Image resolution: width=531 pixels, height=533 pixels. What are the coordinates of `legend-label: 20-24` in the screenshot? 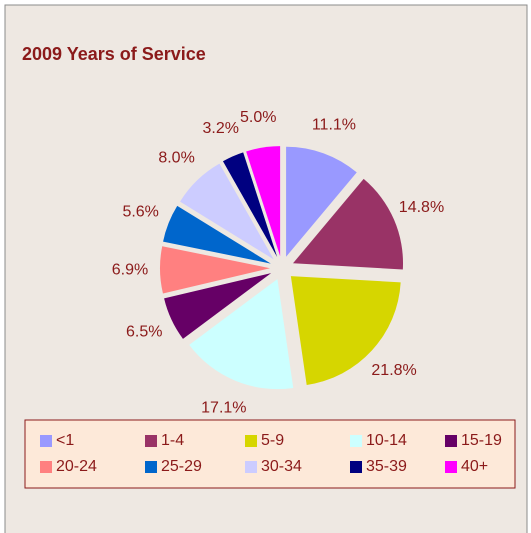 It's located at (76, 466).